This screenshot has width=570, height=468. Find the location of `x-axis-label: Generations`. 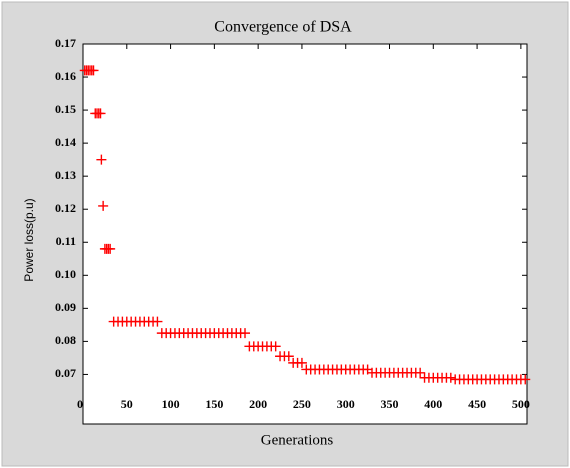

x-axis-label: Generations is located at coordinates (297, 440).